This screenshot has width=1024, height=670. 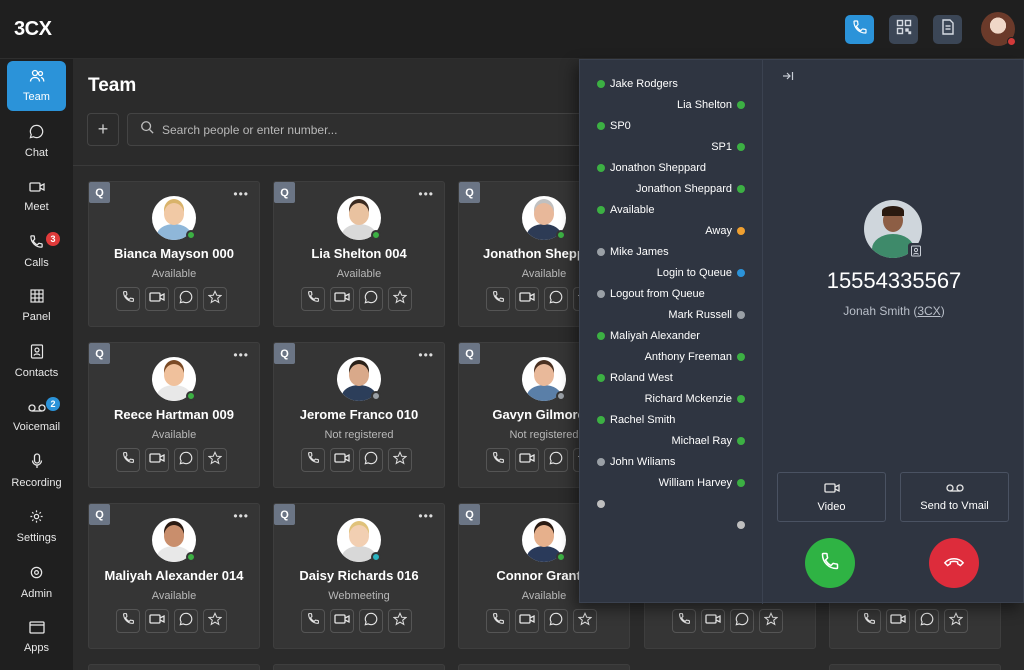 What do you see at coordinates (954, 497) in the screenshot?
I see `send-to-voicemail-button: Send to Vmail` at bounding box center [954, 497].